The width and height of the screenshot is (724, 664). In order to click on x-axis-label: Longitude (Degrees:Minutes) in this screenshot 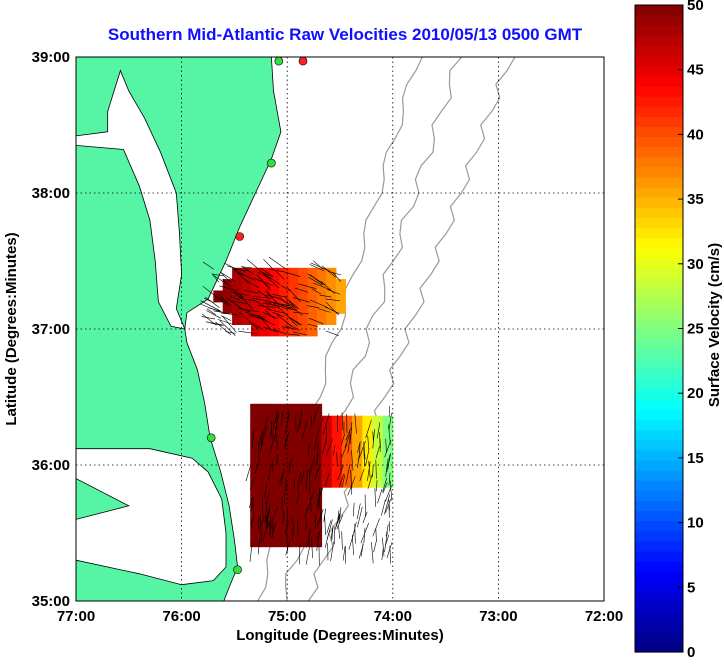, I will do `click(340, 635)`.